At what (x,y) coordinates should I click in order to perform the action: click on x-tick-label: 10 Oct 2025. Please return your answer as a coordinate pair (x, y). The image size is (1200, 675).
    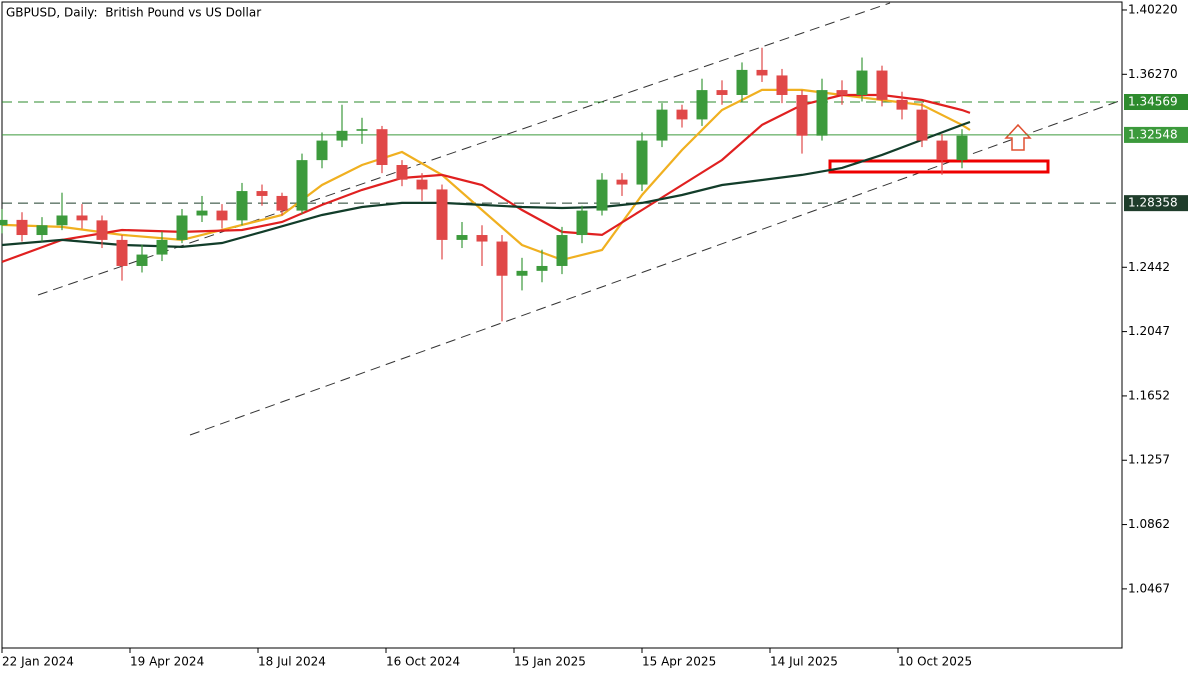
    Looking at the image, I should click on (935, 662).